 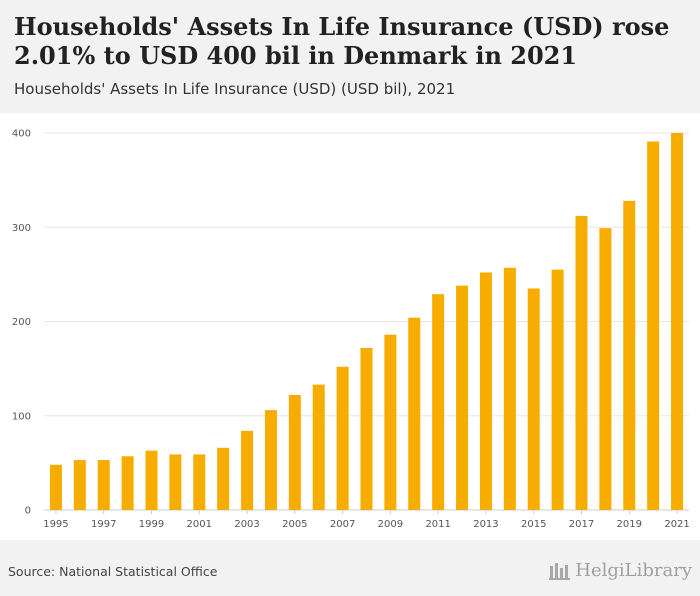 I want to click on bar-2017, so click(x=581, y=362).